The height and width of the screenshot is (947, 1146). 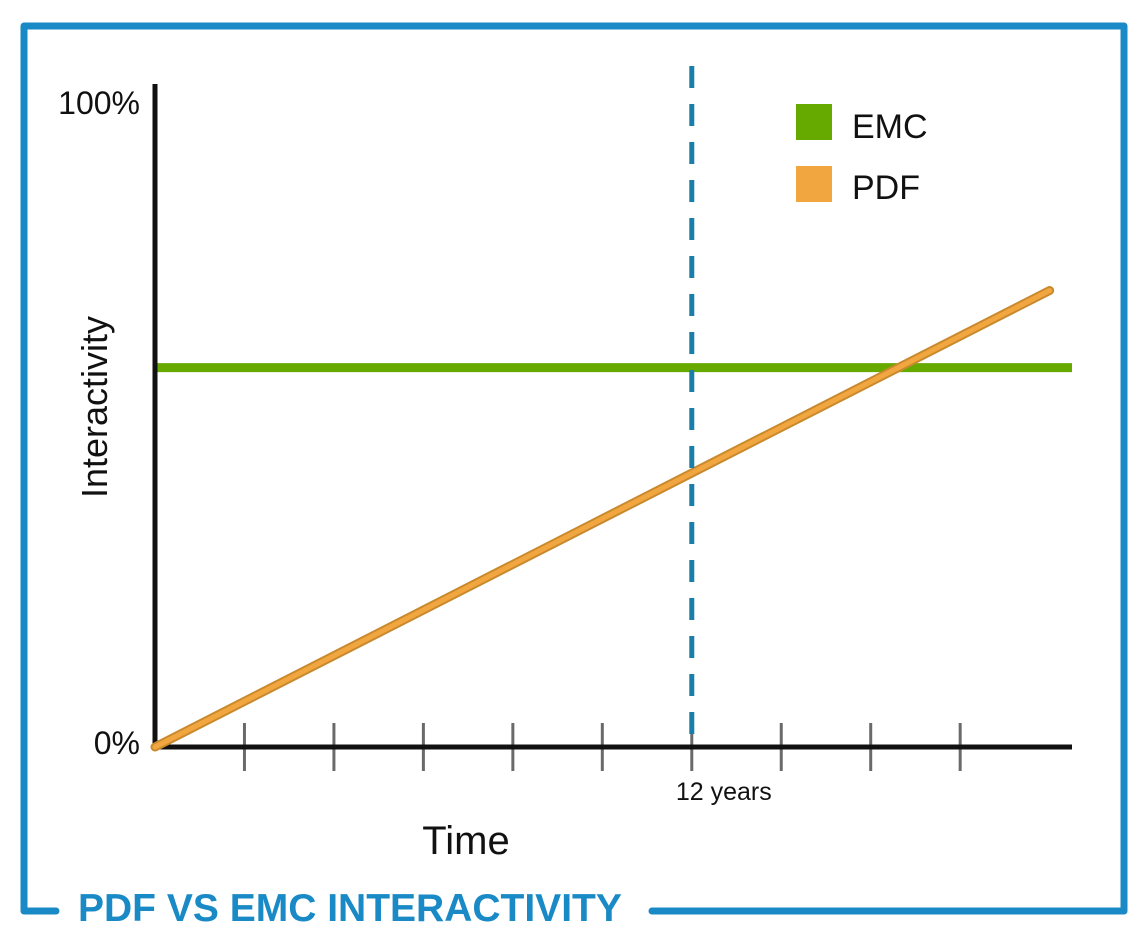 What do you see at coordinates (117, 743) in the screenshot?
I see `y-tick-label-bottom: 0%` at bounding box center [117, 743].